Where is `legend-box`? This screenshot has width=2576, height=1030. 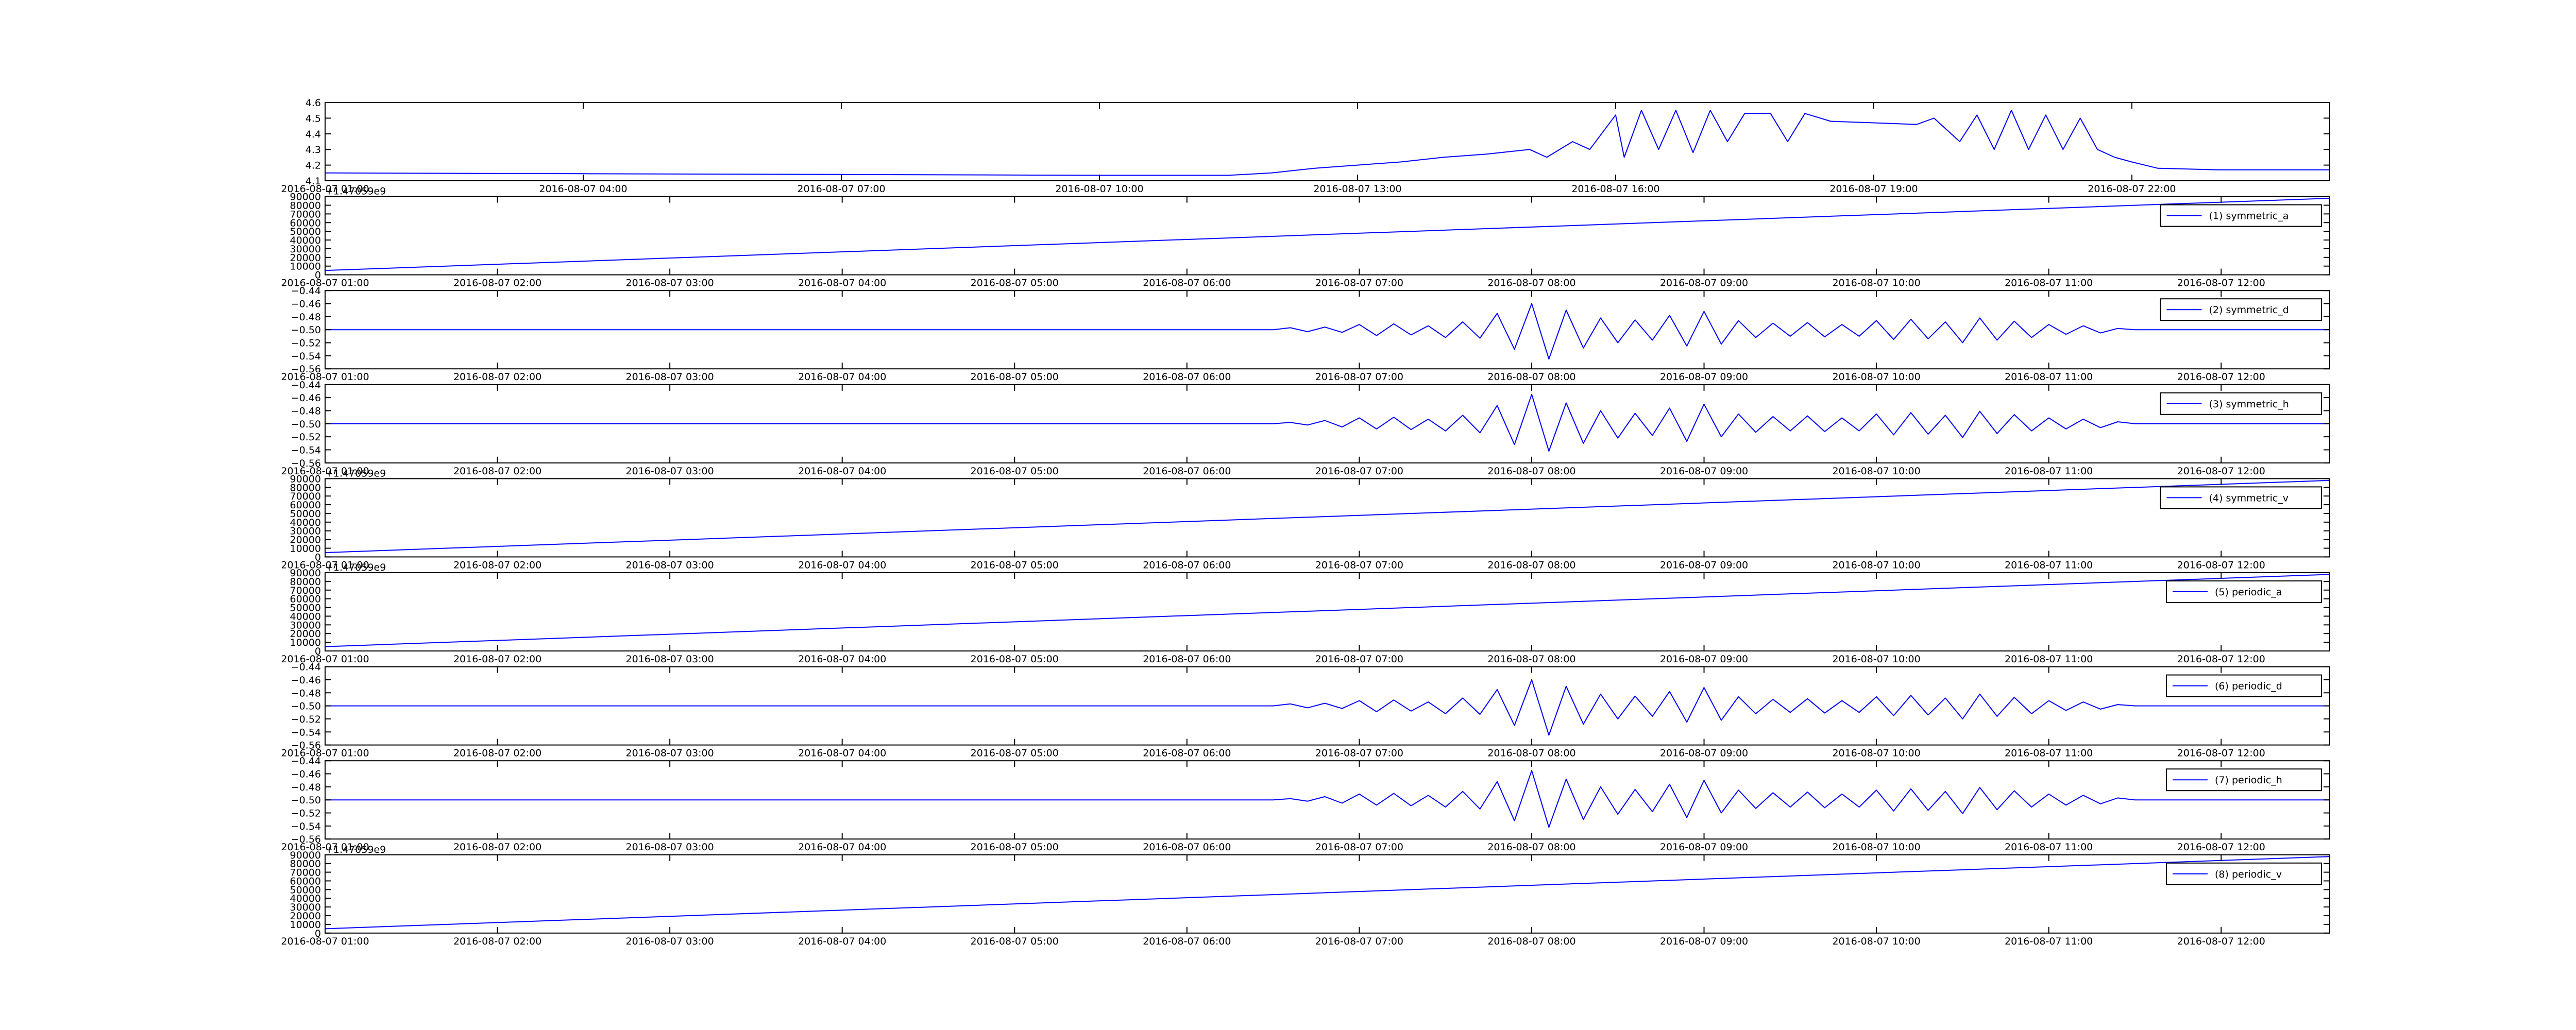 legend-box is located at coordinates (2244, 592).